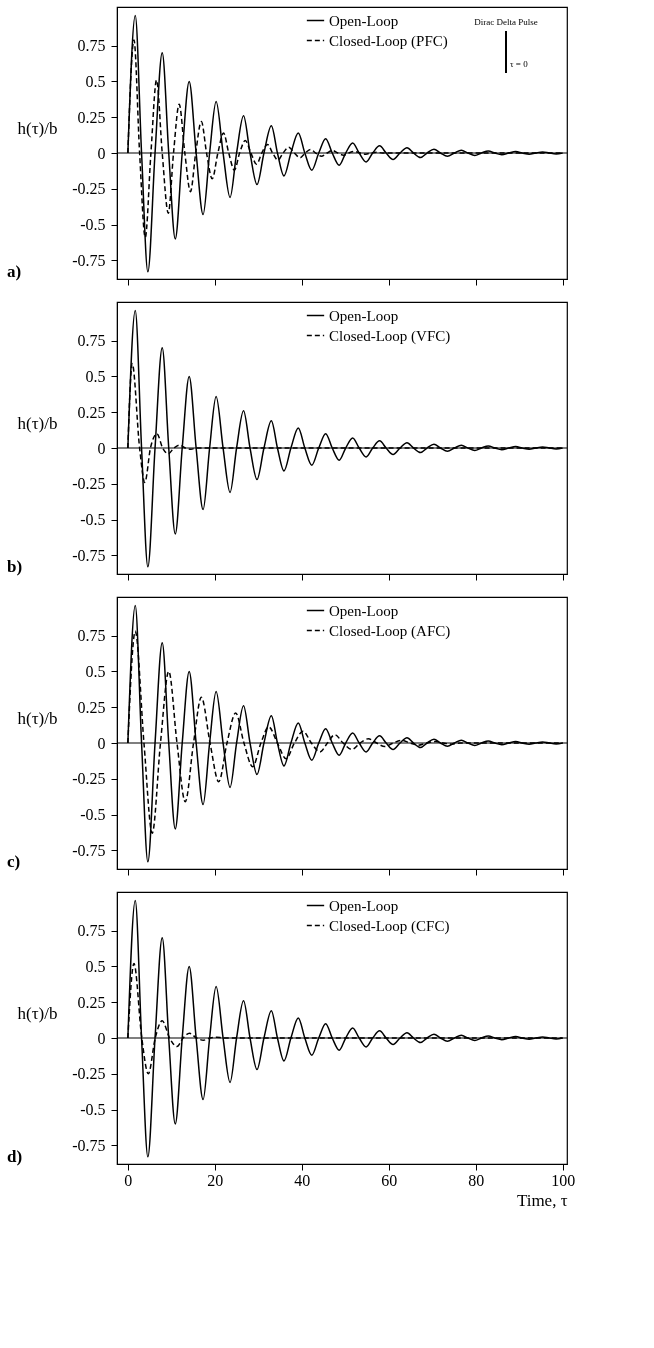 This screenshot has width=654, height=1348. I want to click on legend-label: Closed-Loop (AFC), so click(390, 631).